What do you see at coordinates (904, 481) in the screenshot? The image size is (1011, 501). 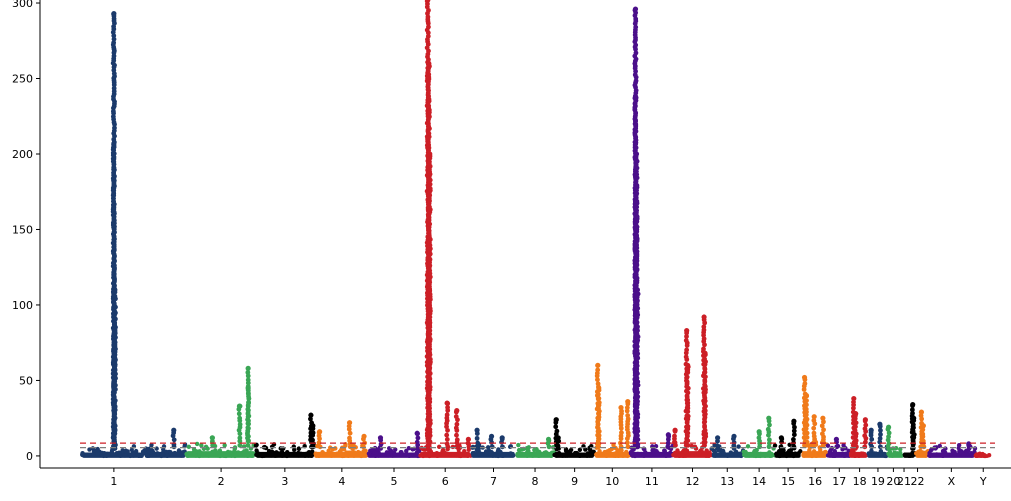 I see `x-tick-label: 21` at bounding box center [904, 481].